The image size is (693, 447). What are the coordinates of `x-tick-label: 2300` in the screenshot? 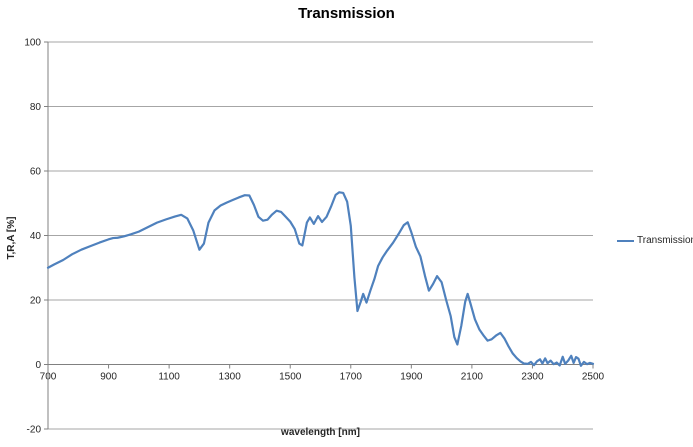 It's located at (532, 377).